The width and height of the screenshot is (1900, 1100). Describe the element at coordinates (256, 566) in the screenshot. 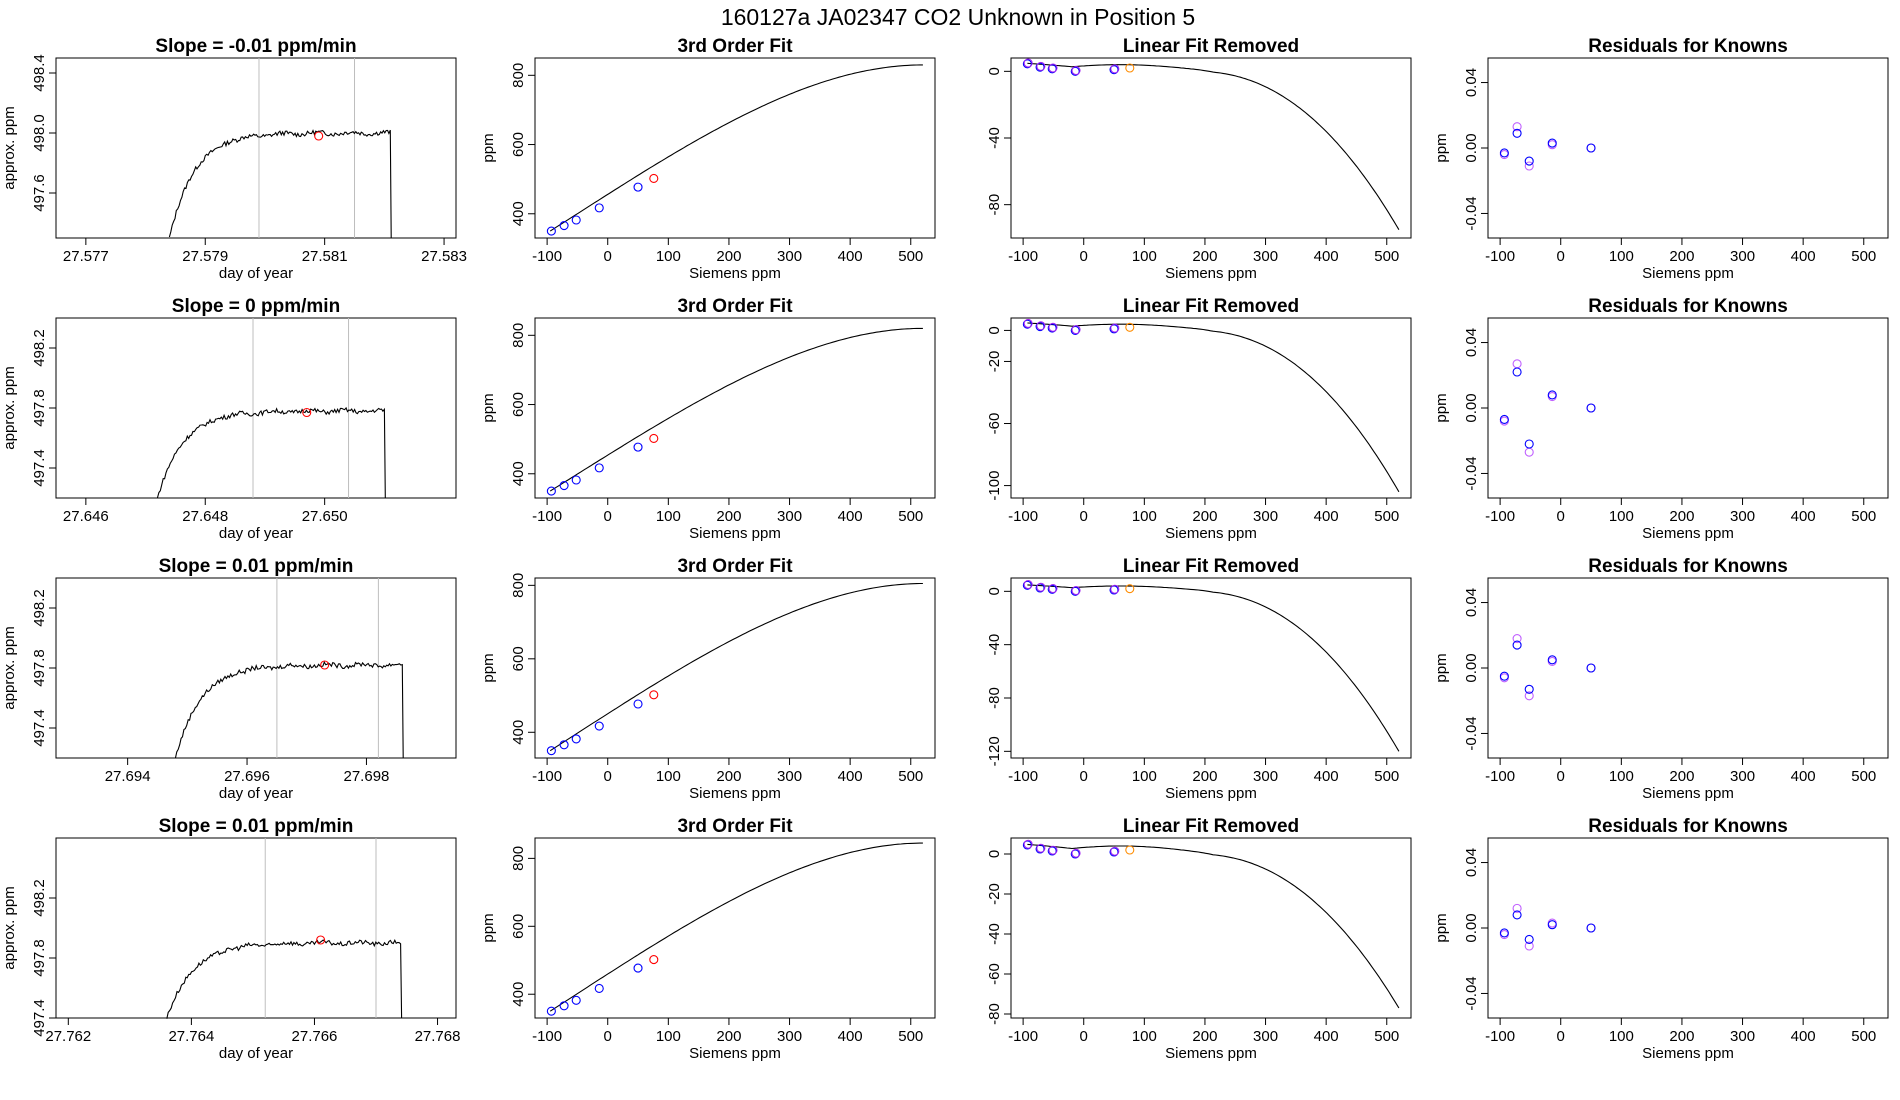

I see `panel-title: Slope = 0.01 ppm/min` at that location.